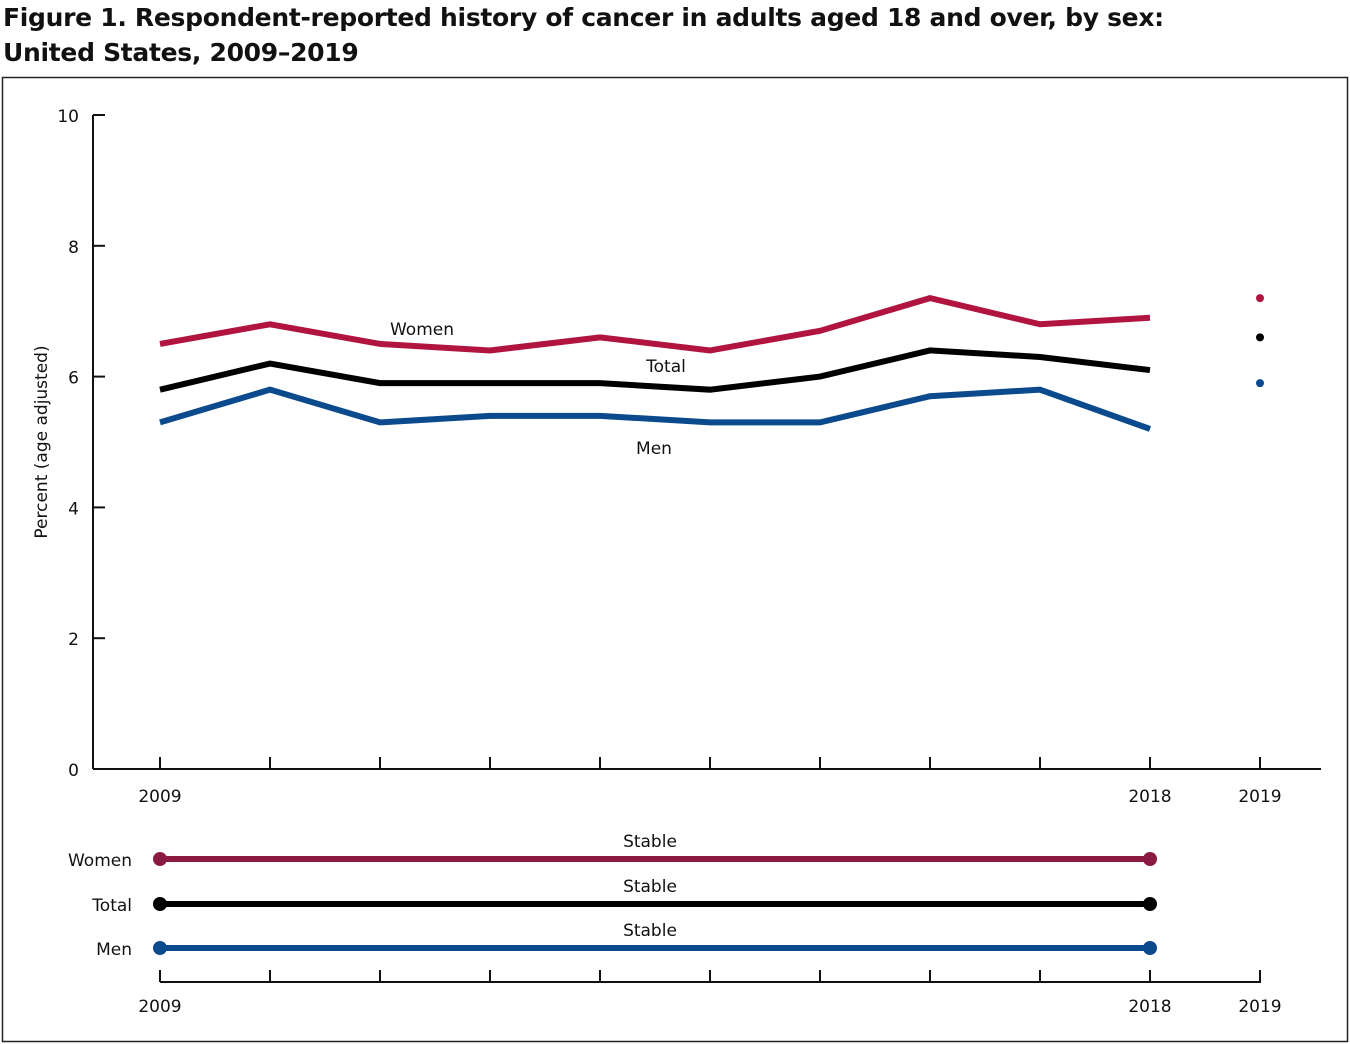  I want to click on title-line-2: United States, 2009–2019, so click(181, 52).